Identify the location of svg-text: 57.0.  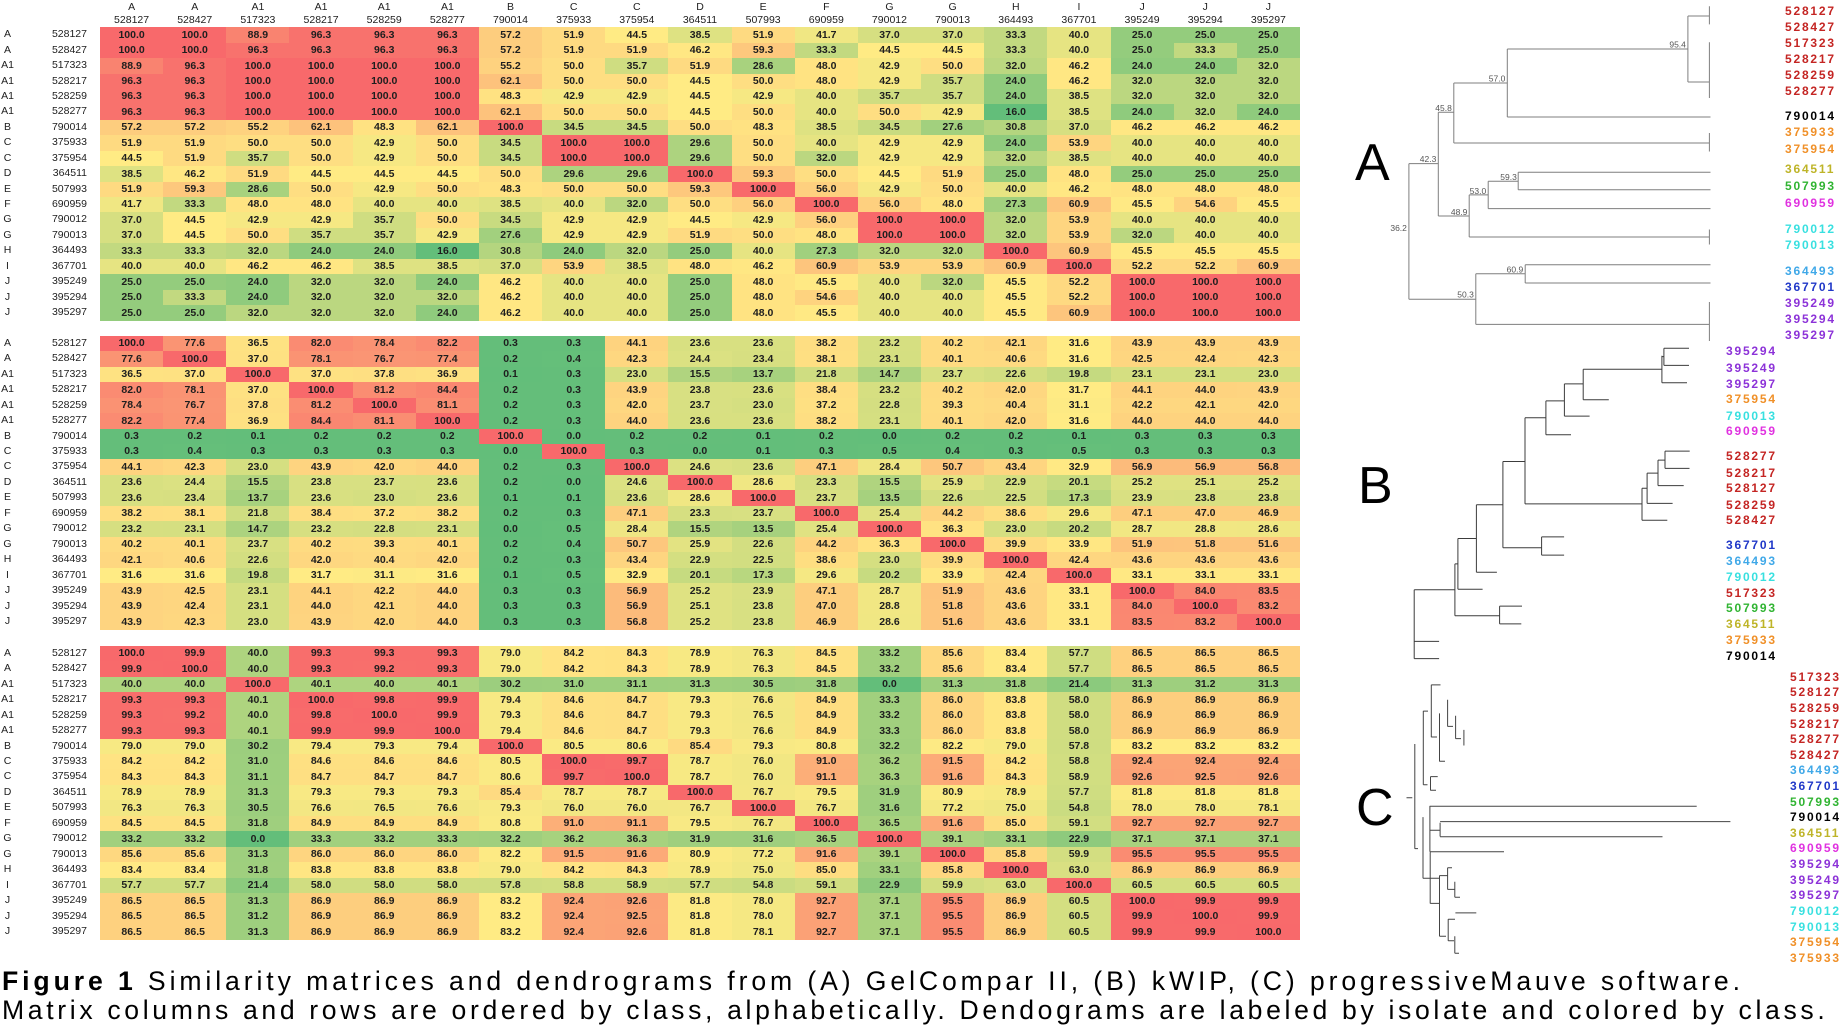
(1497, 79).